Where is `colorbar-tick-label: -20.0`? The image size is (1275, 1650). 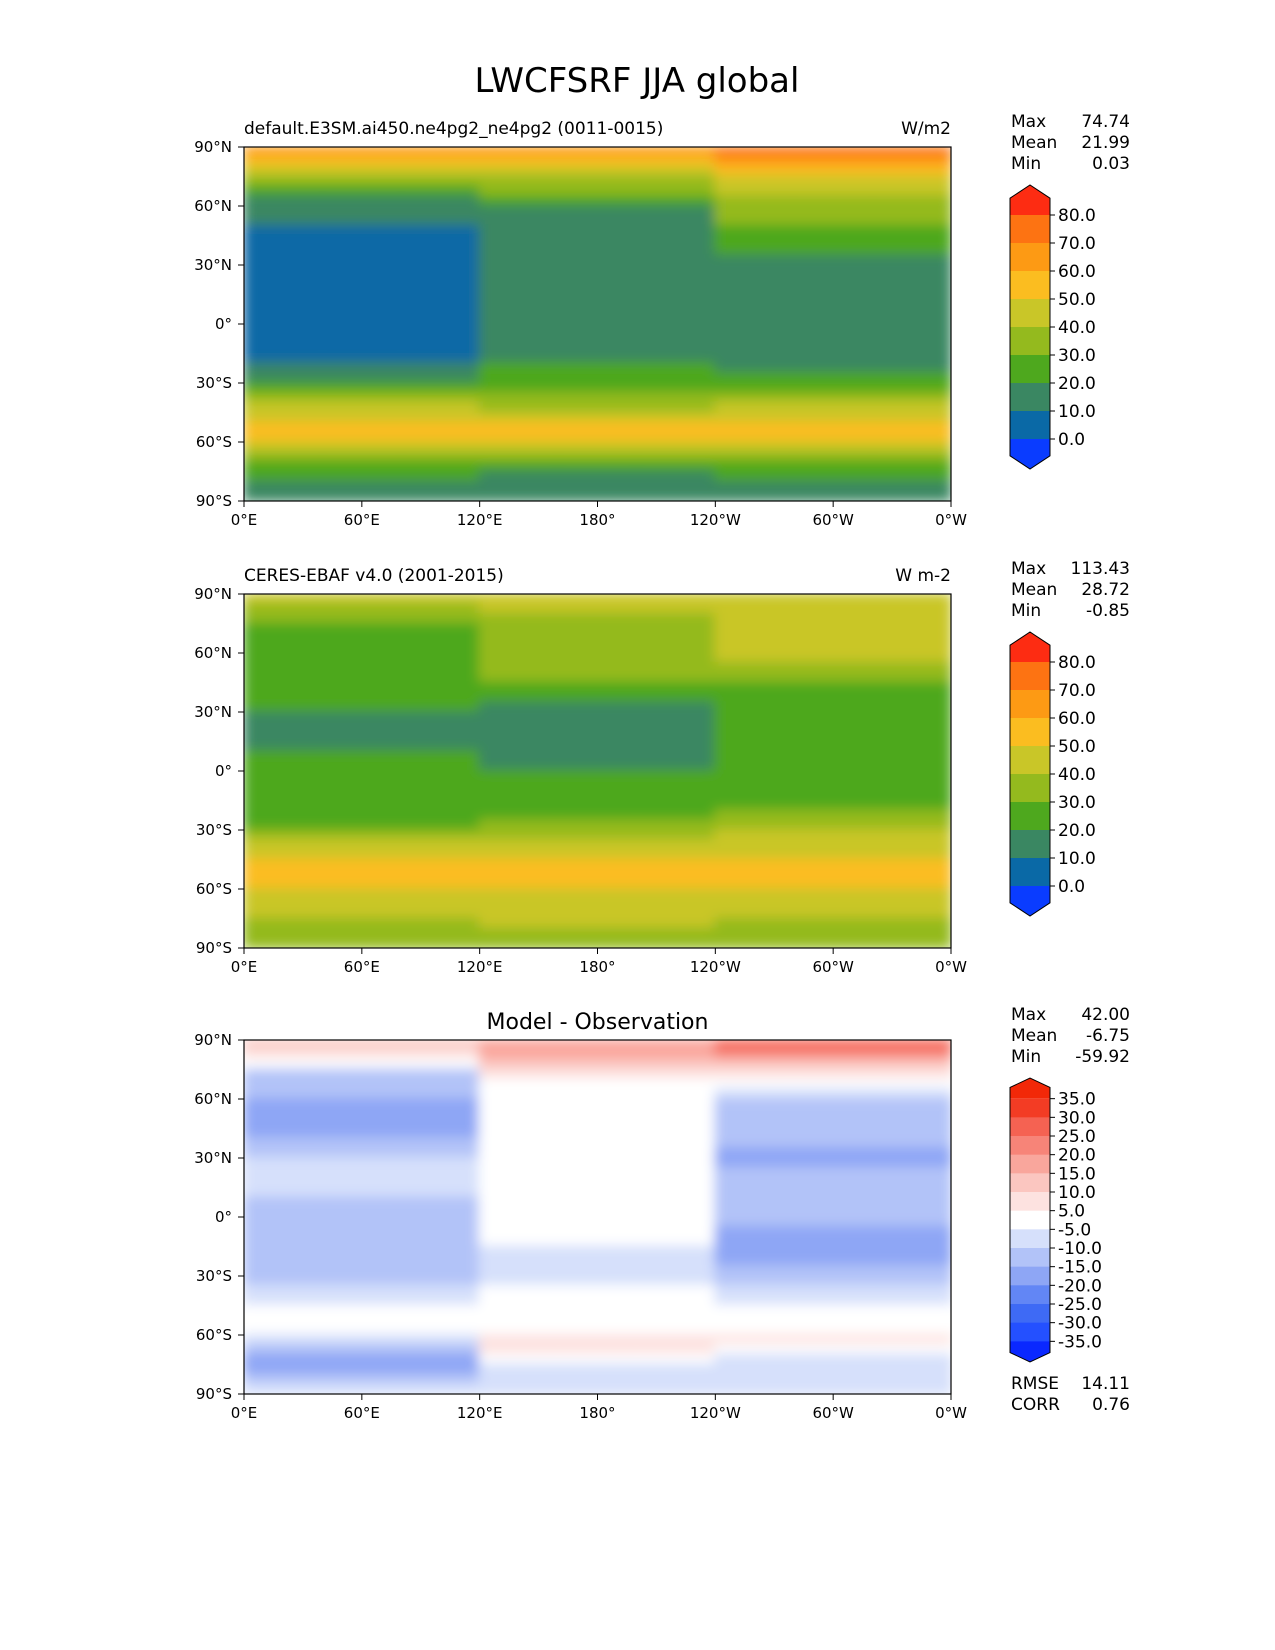 colorbar-tick-label: -20.0 is located at coordinates (1080, 1286).